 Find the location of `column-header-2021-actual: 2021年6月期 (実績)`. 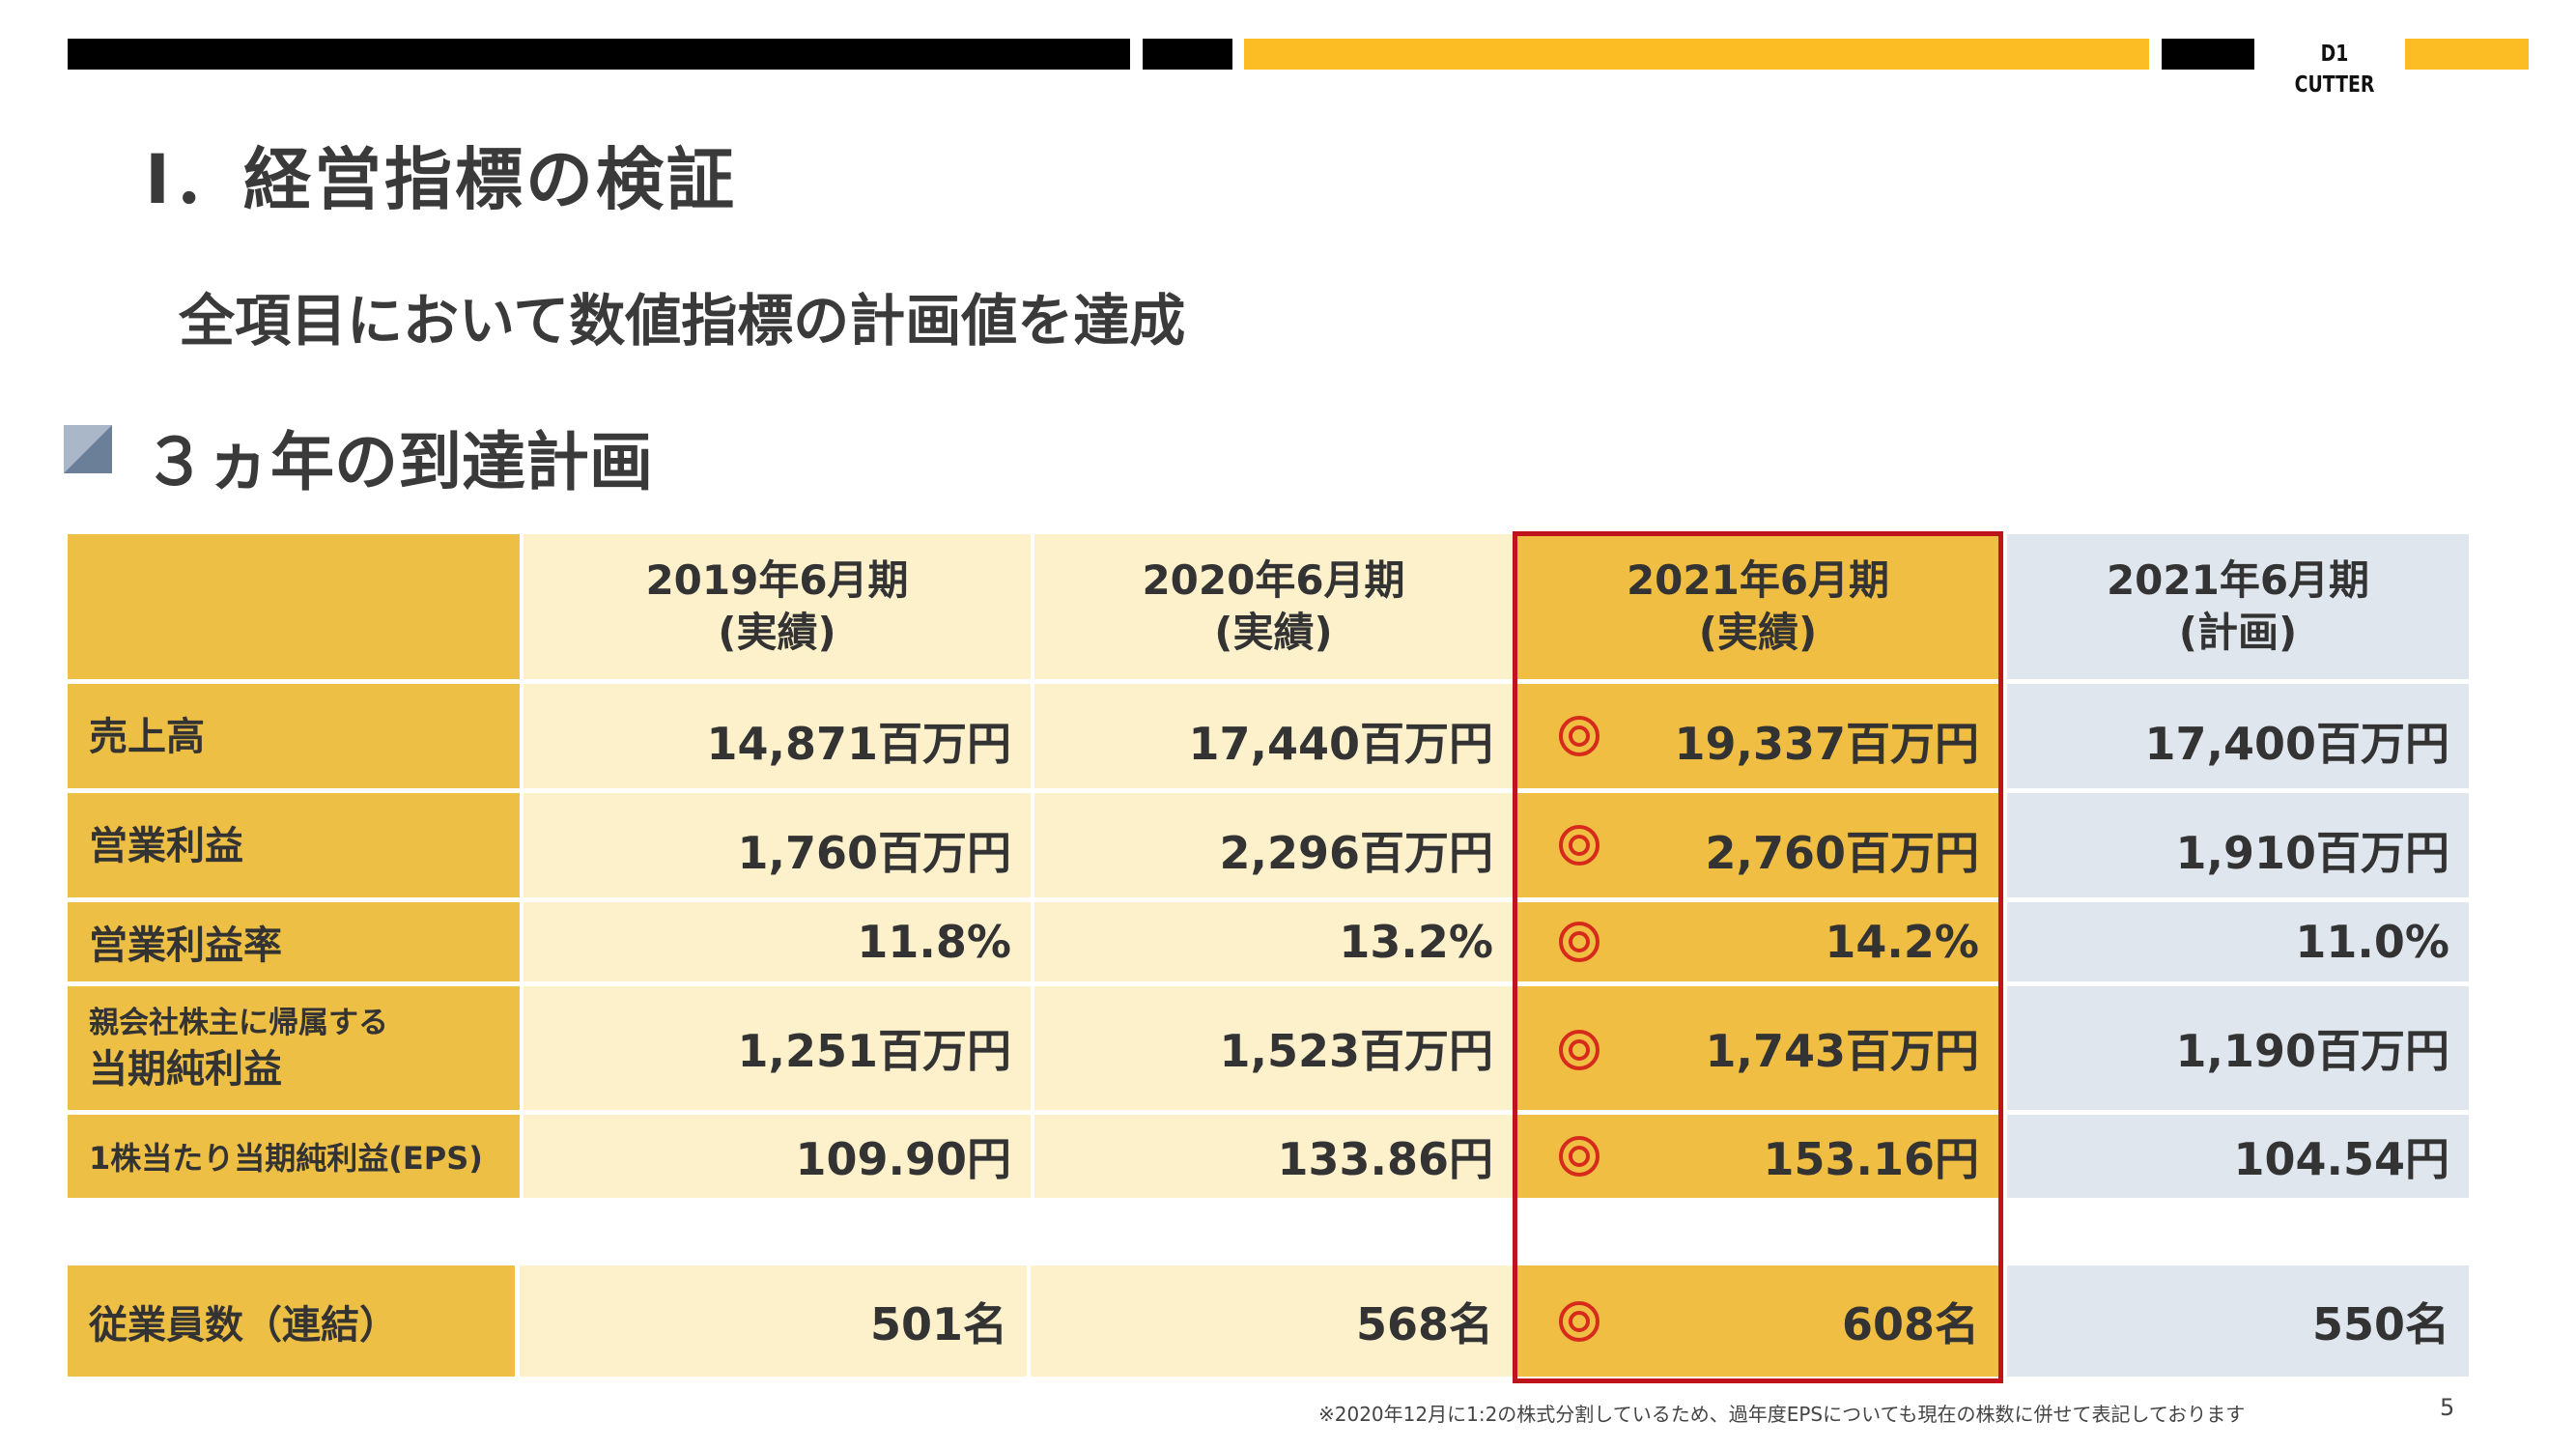

column-header-2021-actual: 2021年6月期 (実績) is located at coordinates (1757, 606).